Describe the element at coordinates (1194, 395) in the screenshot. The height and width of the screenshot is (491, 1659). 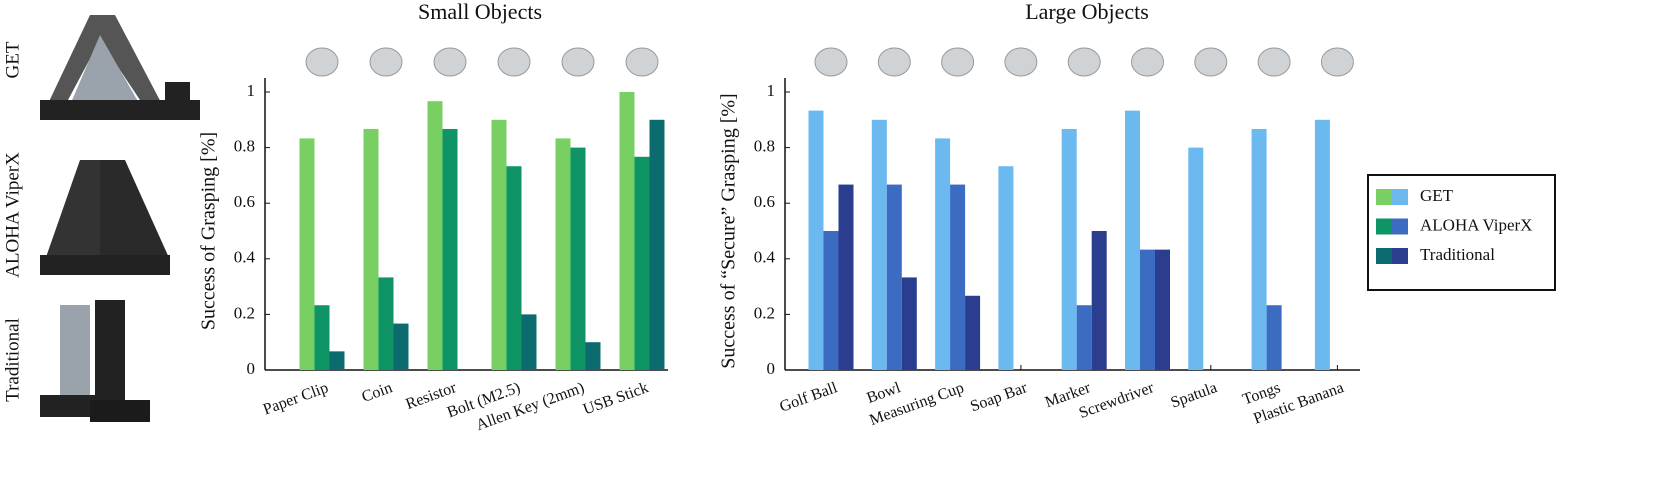
I see `x-tick-label: Spatula` at that location.